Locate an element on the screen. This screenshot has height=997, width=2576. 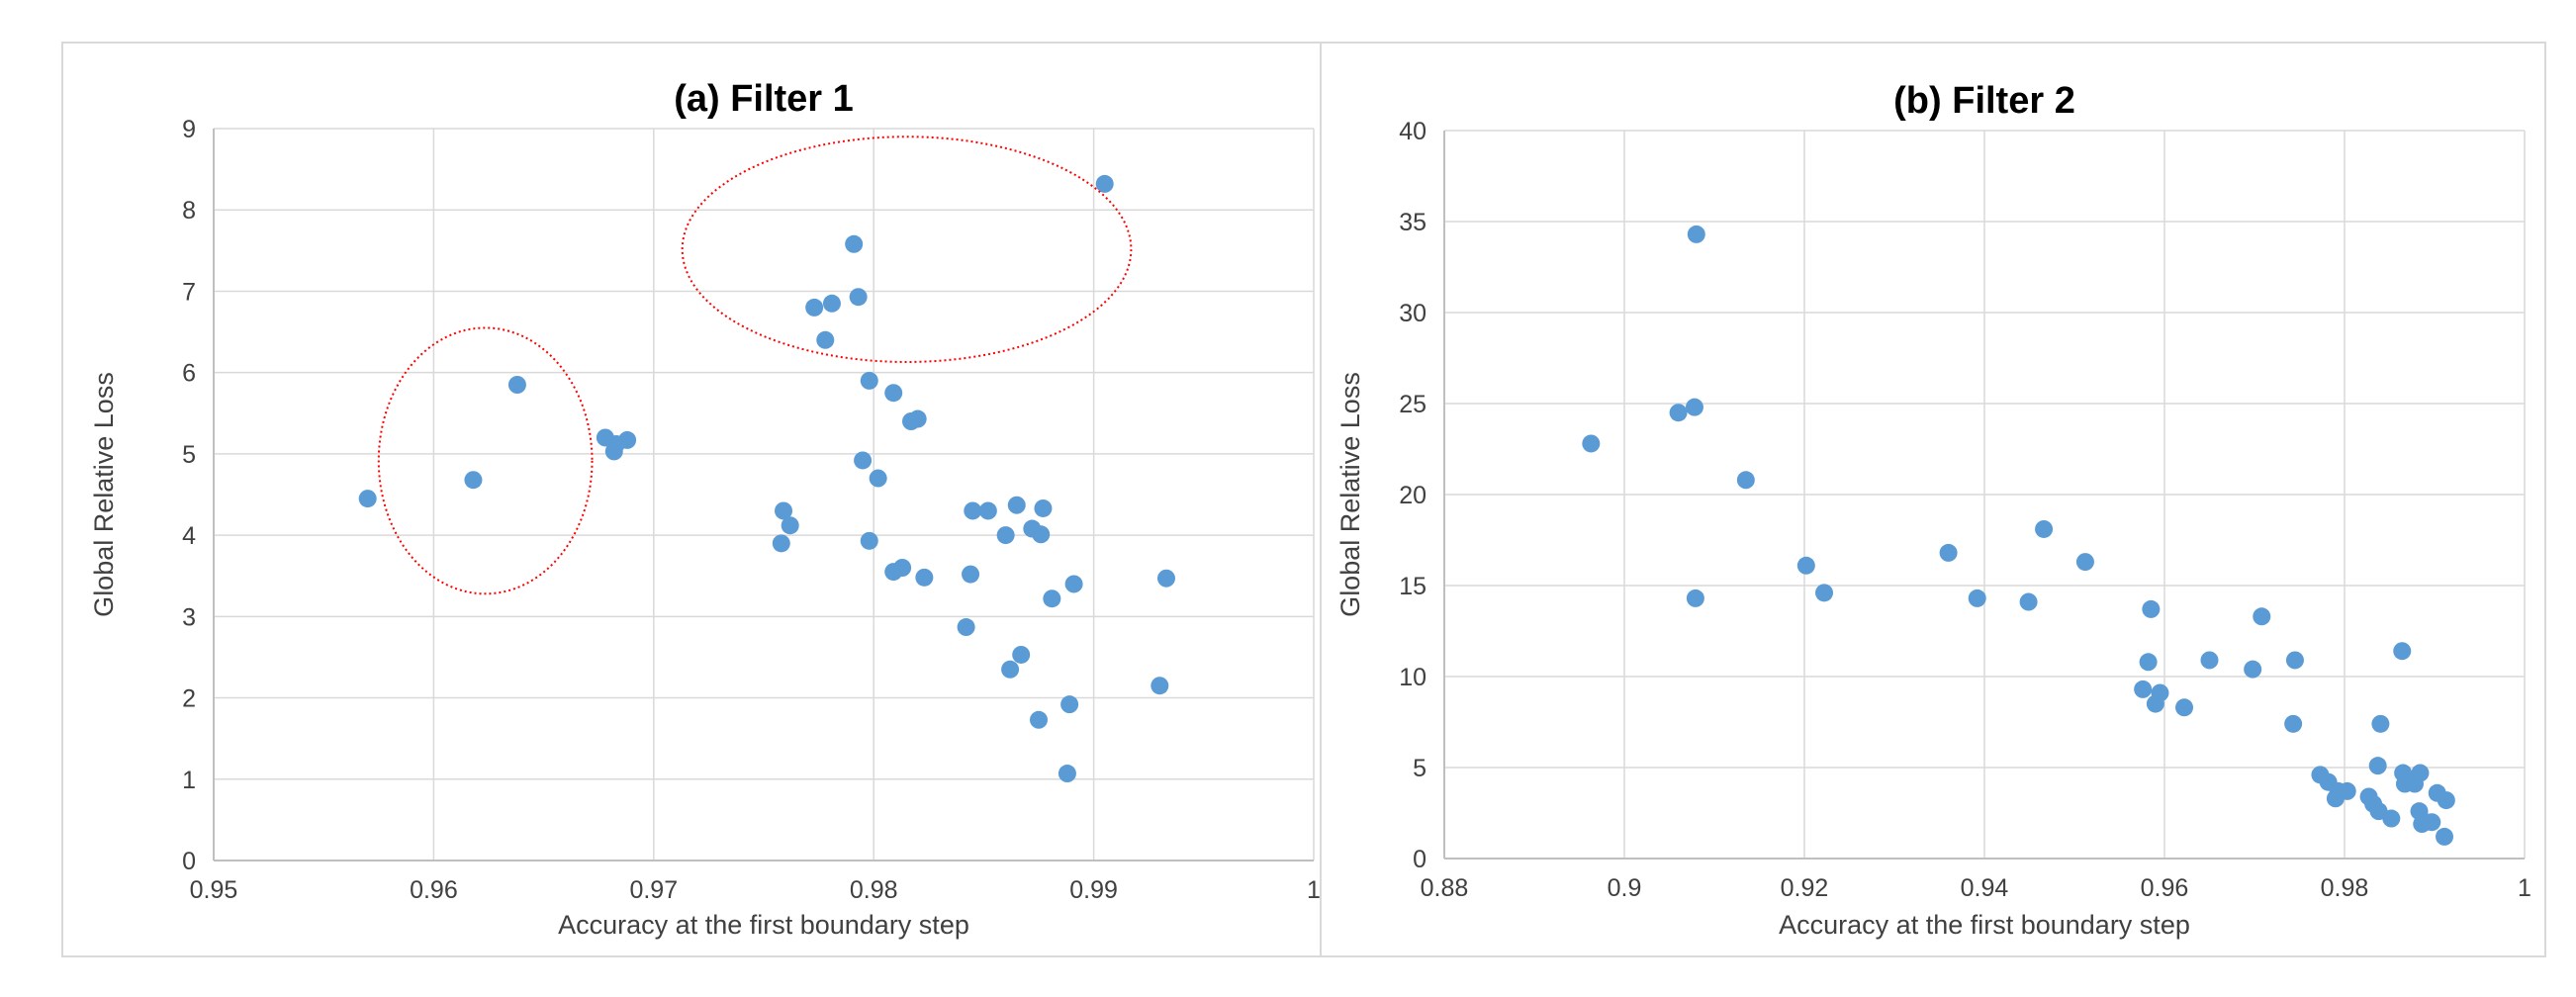
y-axis-title: Global Relative Loss is located at coordinates (104, 495).